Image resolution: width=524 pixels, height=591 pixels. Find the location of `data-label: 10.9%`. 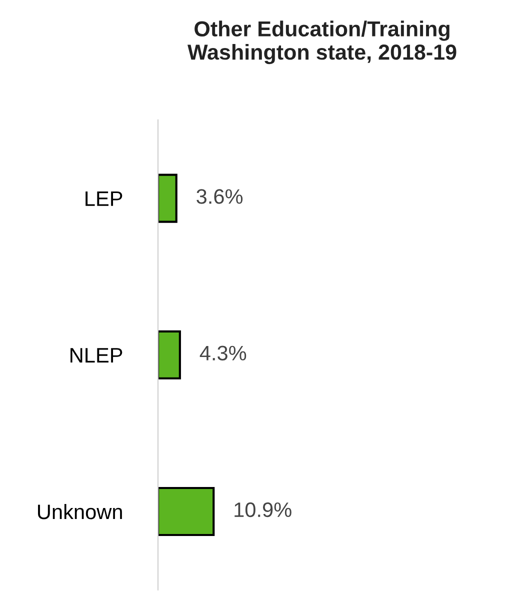

data-label: 10.9% is located at coordinates (263, 510).